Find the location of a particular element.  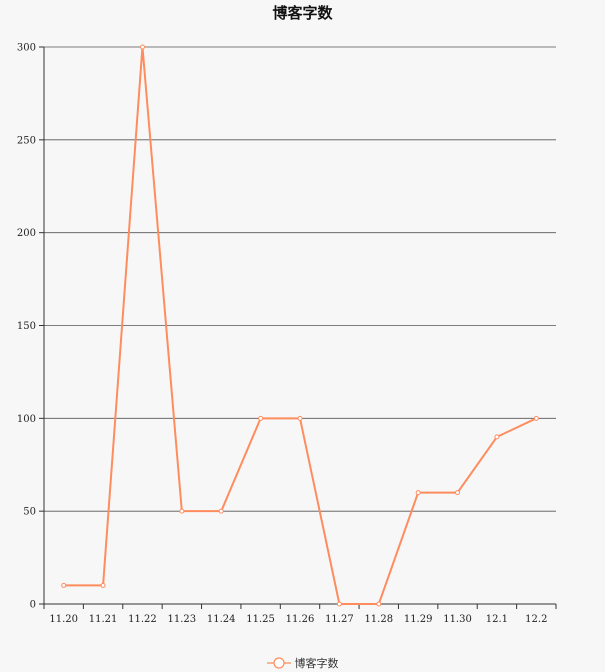

y-tick-label: 300 is located at coordinates (26, 48).